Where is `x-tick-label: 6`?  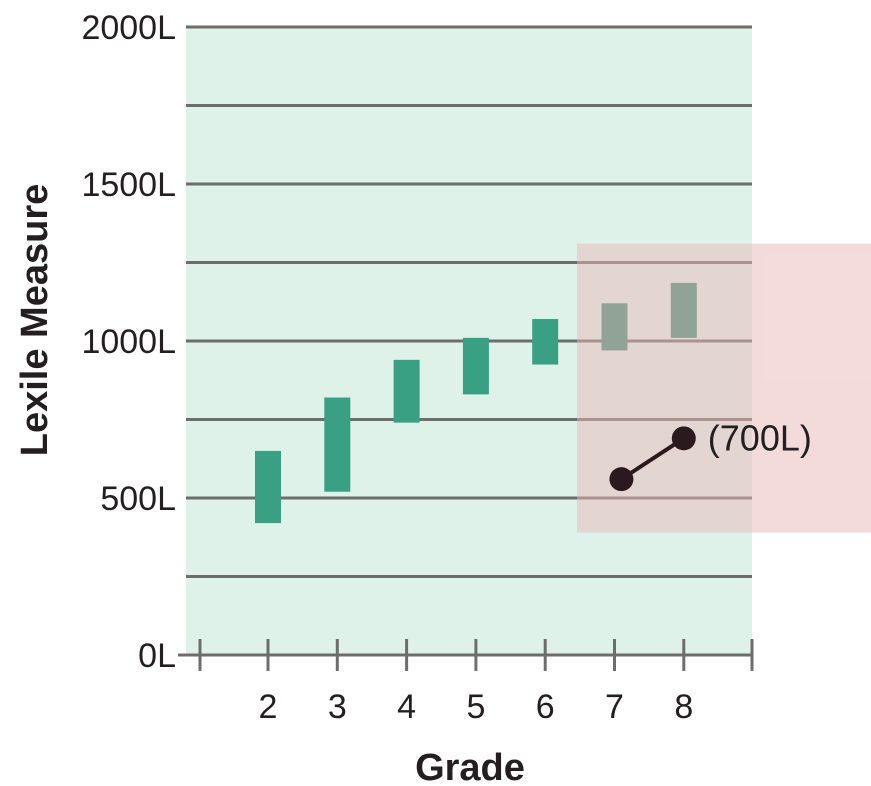
x-tick-label: 6 is located at coordinates (545, 707).